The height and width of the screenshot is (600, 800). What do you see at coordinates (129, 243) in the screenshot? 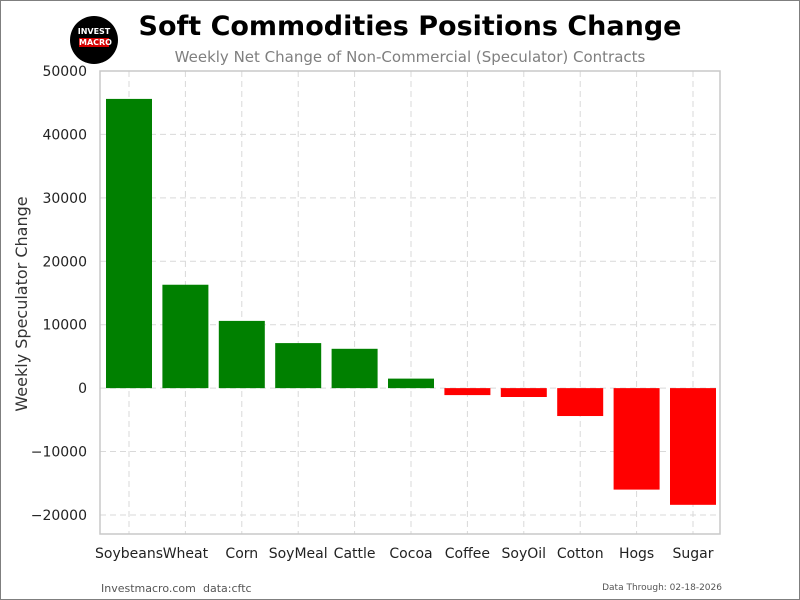
I see `bar-soybeans` at bounding box center [129, 243].